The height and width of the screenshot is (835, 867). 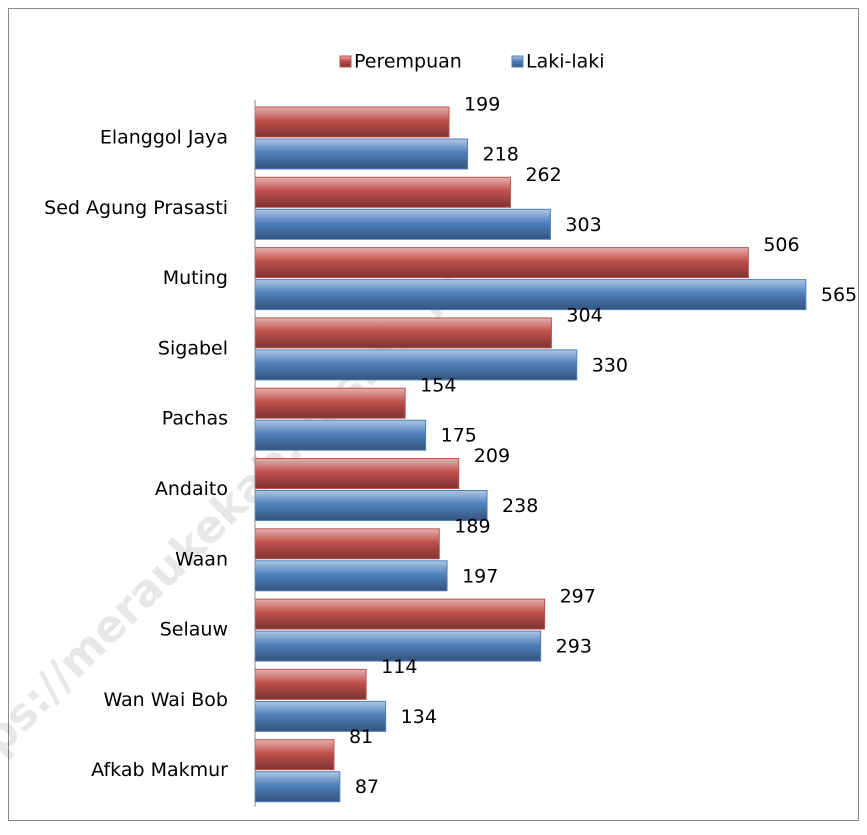 What do you see at coordinates (574, 647) in the screenshot?
I see `data-label: 293` at bounding box center [574, 647].